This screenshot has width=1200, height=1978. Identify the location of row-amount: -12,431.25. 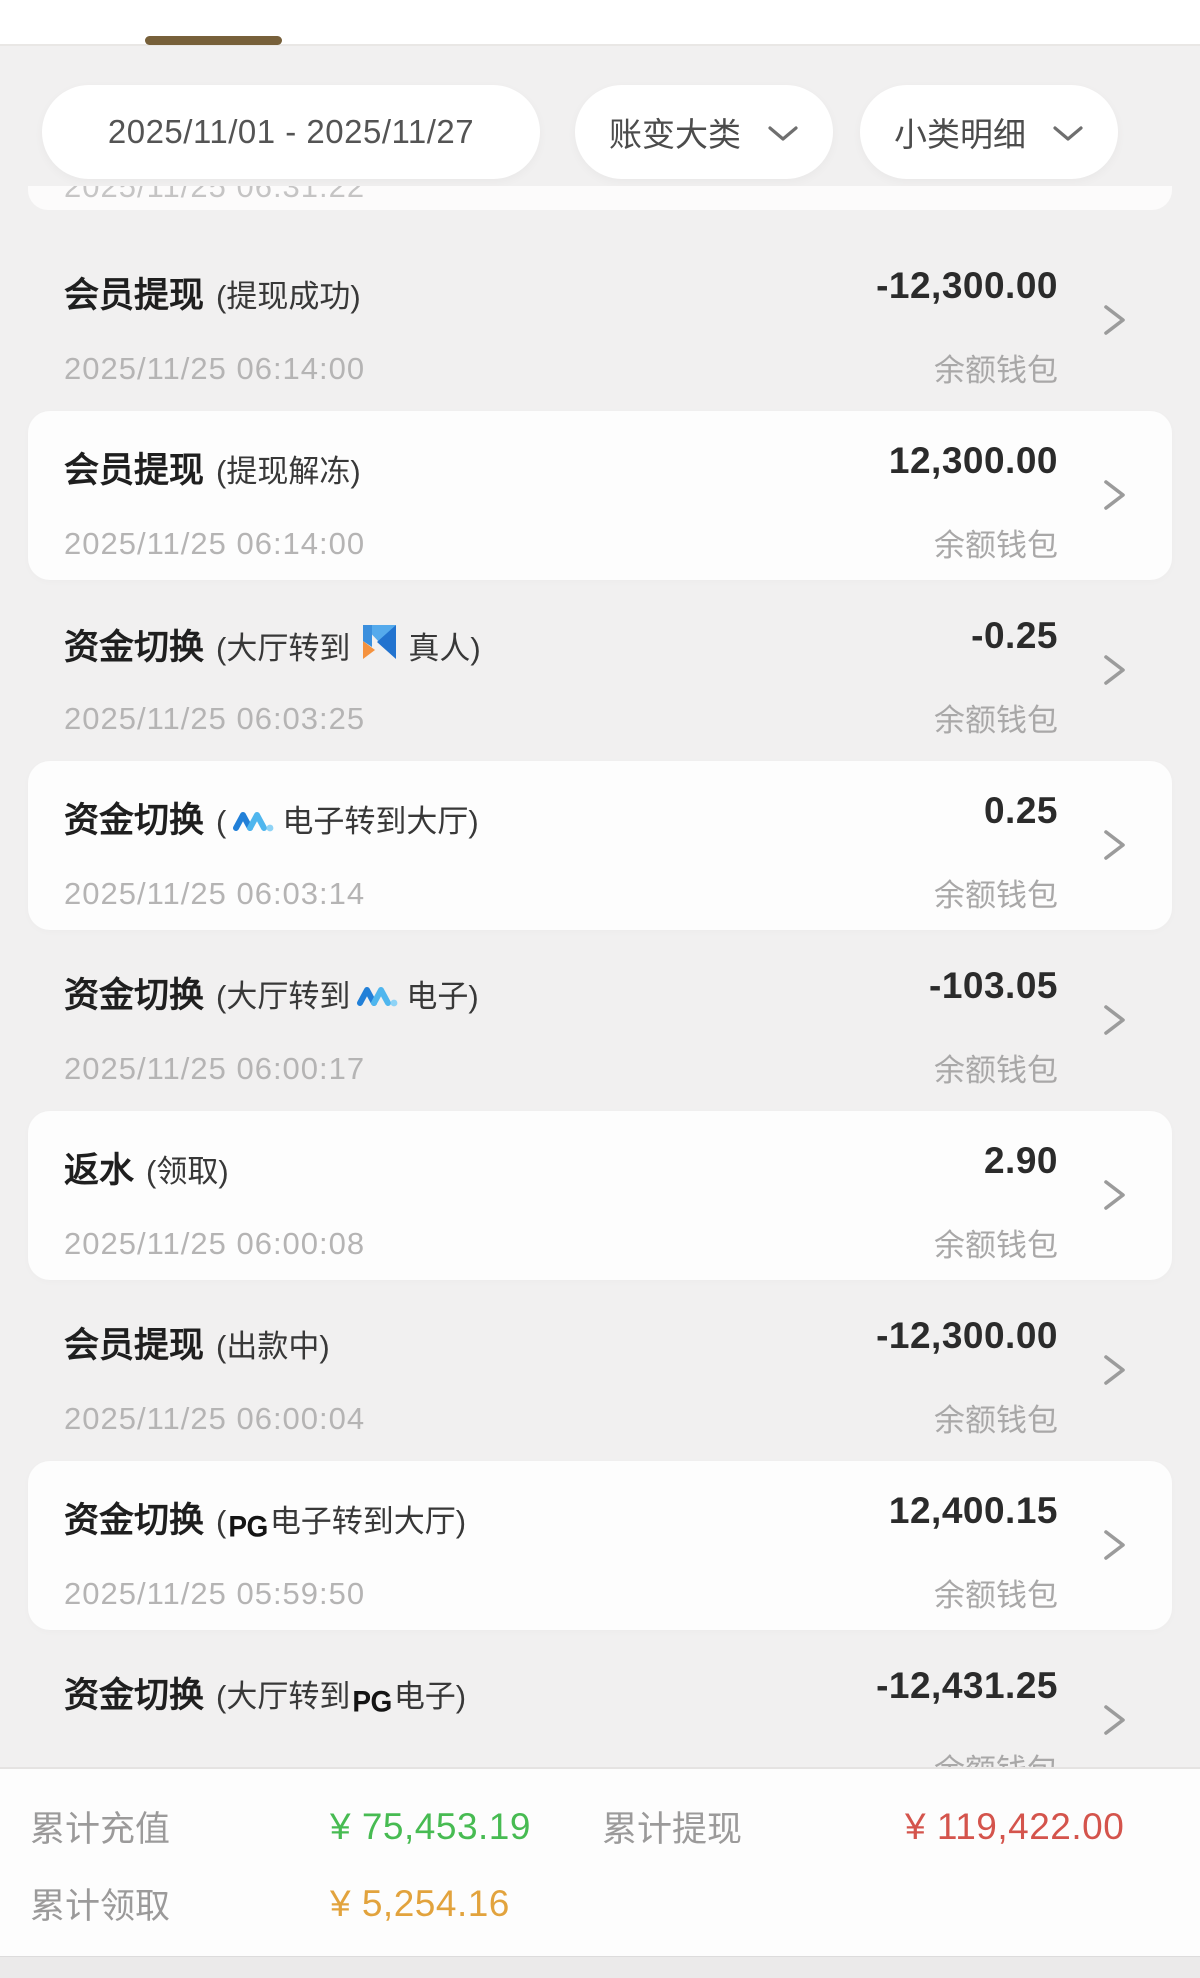
(967, 1685).